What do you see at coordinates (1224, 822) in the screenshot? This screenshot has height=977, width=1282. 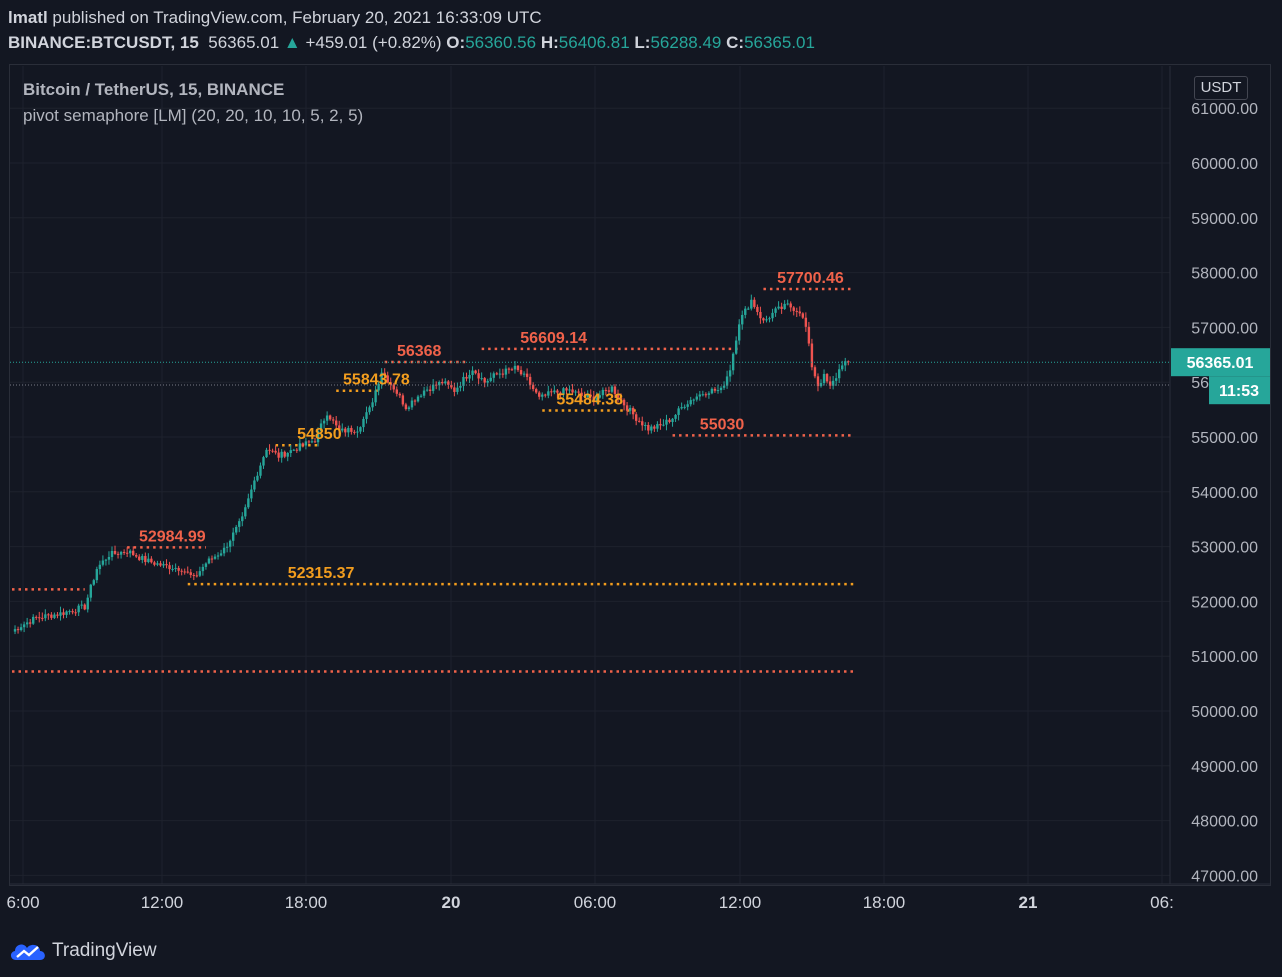 I see `price-tick-label: 48000.00` at bounding box center [1224, 822].